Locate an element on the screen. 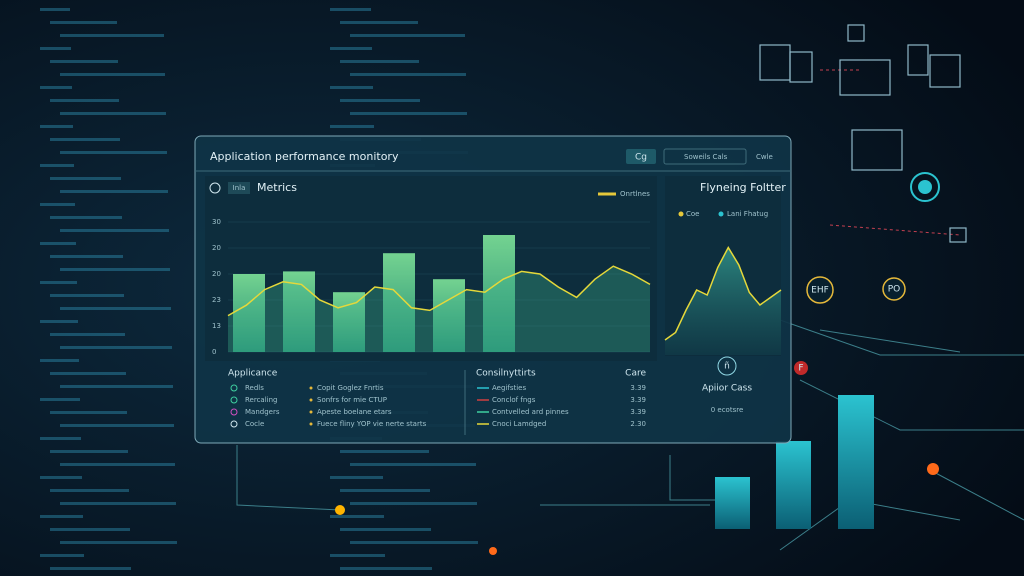 Image resolution: width=1024 pixels, height=576 pixels. tag is located at coordinates (239, 188).